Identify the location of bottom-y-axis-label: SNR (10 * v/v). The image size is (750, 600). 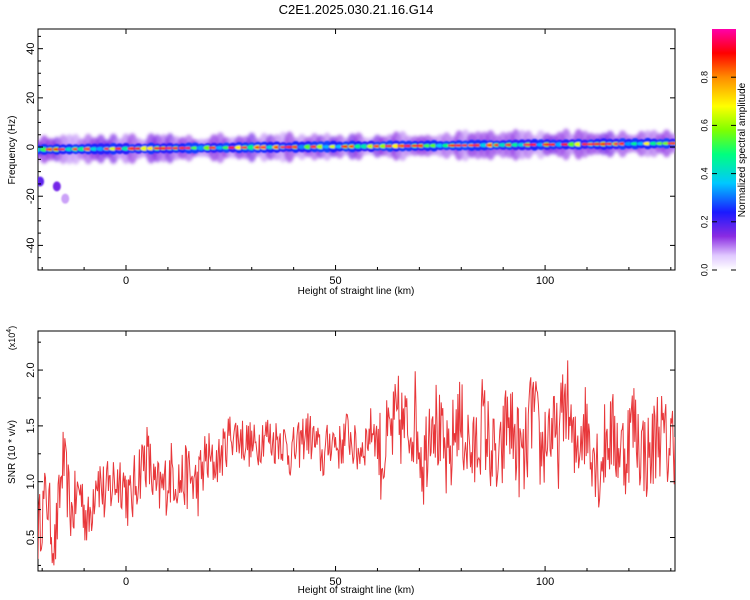
(12, 452).